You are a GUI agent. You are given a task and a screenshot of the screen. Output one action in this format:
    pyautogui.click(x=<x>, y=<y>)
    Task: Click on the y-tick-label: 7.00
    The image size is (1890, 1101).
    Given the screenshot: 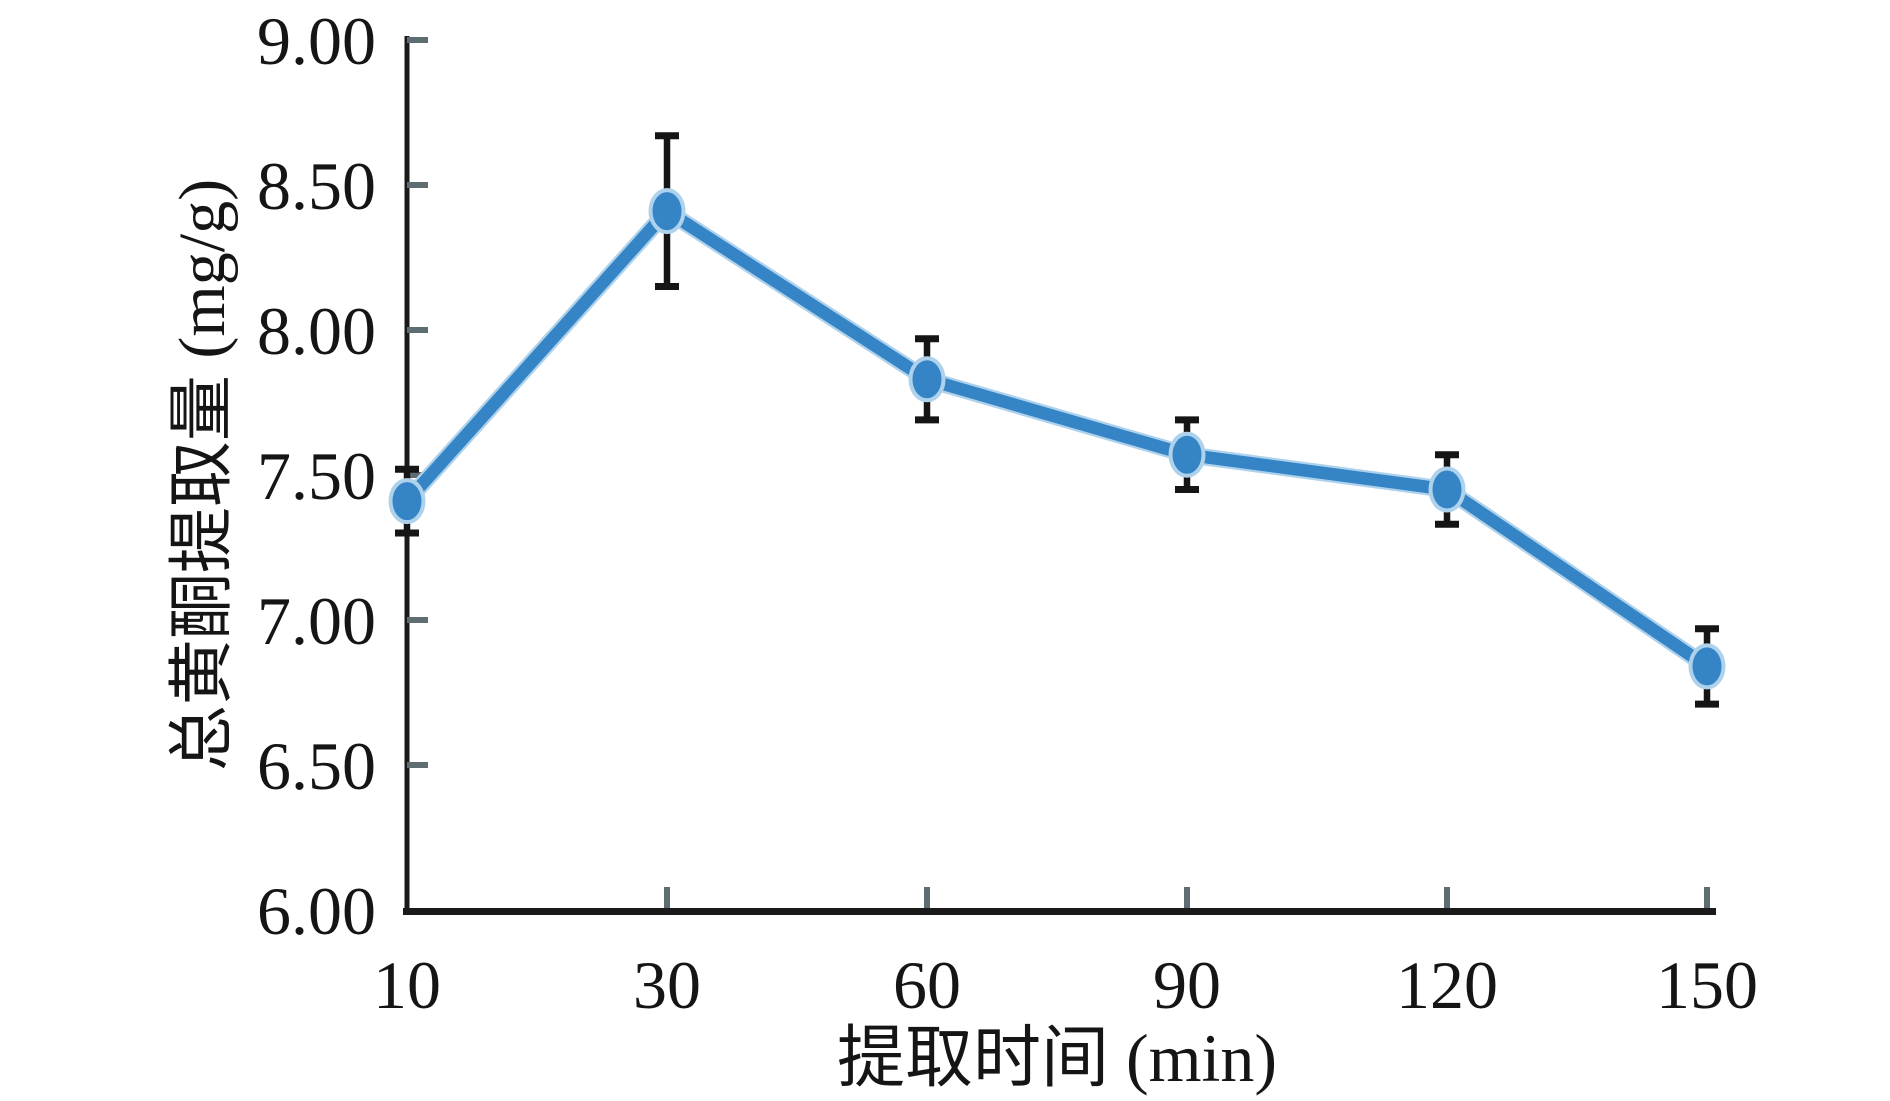 What is the action you would take?
    pyautogui.click(x=316, y=621)
    